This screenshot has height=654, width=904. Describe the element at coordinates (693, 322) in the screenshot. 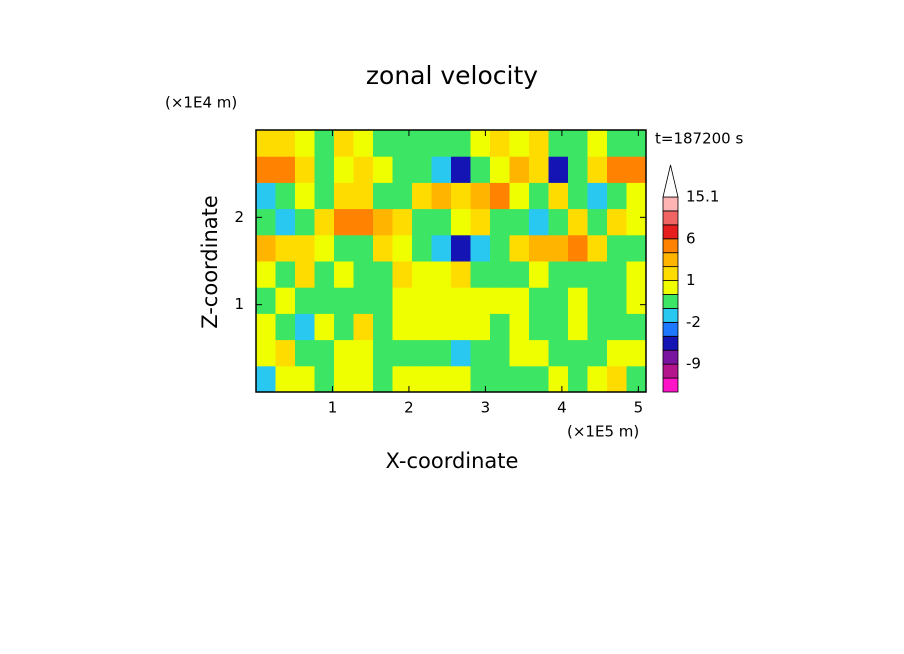

I see `colorbar-label: -2` at that location.